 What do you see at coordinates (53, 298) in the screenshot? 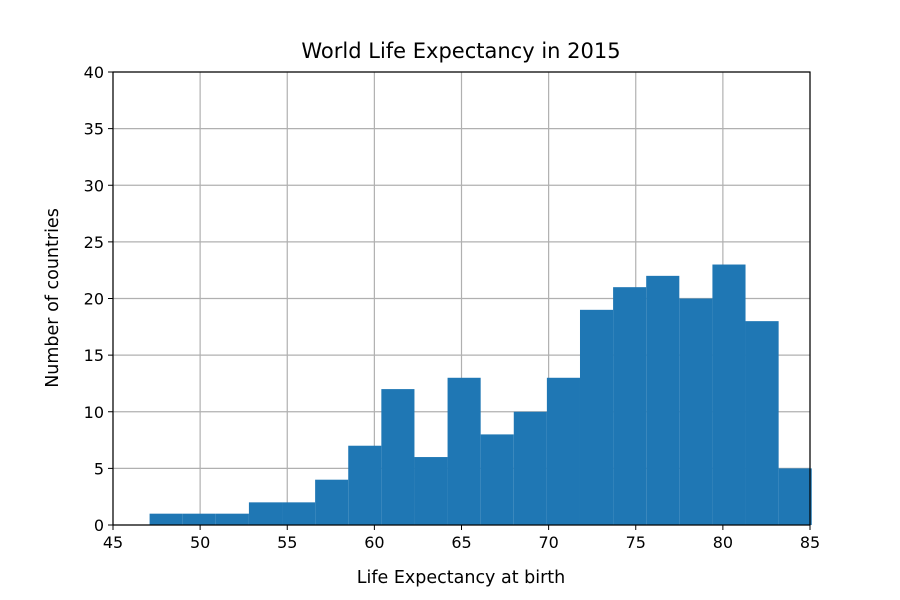
I see `y-axis-label: Number of countries` at bounding box center [53, 298].